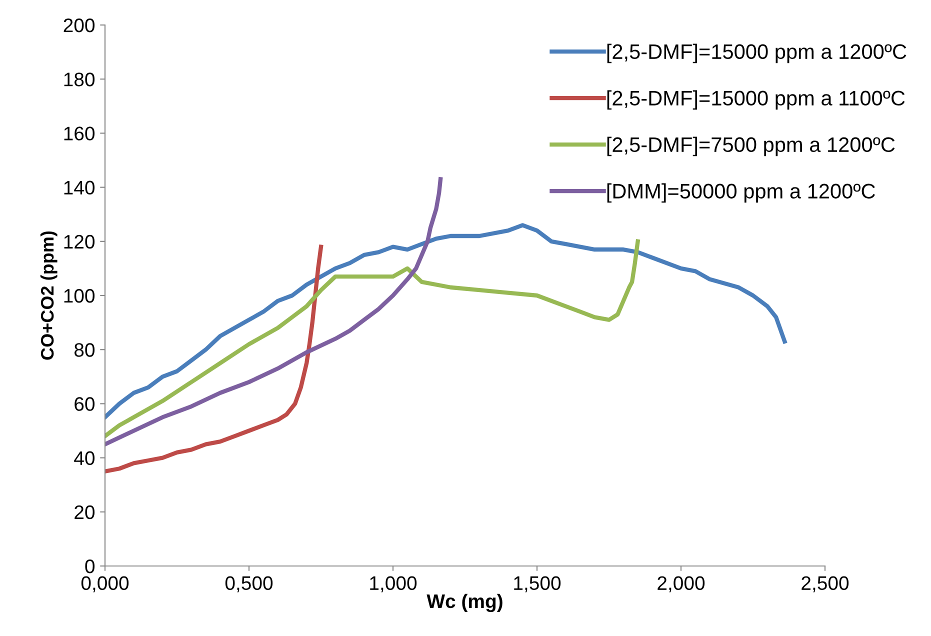 The height and width of the screenshot is (636, 931). What do you see at coordinates (756, 54) in the screenshot?
I see `legend-label: [2,5-DMF]=15000 ppm a 1200ºC` at bounding box center [756, 54].